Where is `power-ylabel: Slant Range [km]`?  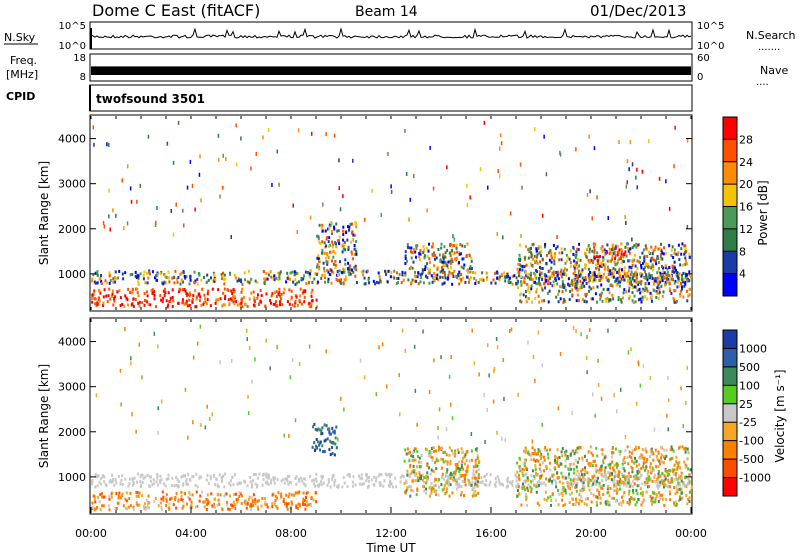 power-ylabel: Slant Range [km] is located at coordinates (44, 213).